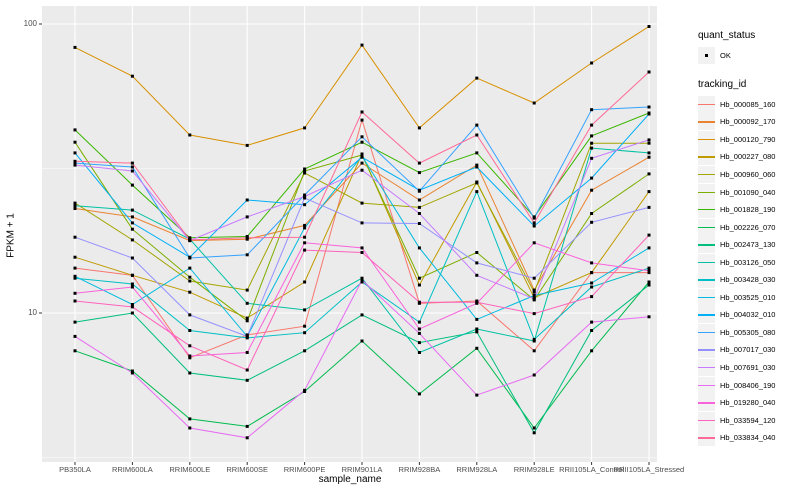 This screenshot has width=800, height=500. I want to click on x-tick-label: RRIM928BA, so click(419, 469).